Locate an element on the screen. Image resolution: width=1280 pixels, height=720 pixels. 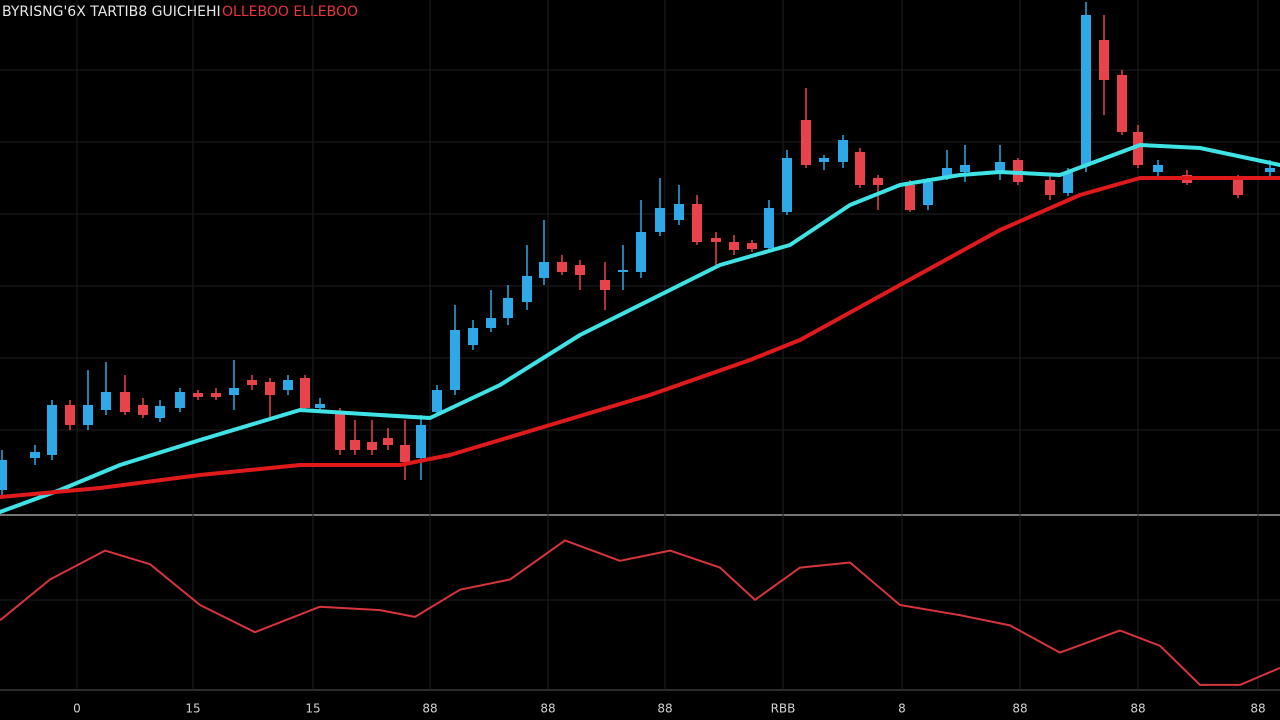
chart-subtitle: OLLEBOO ELLEBOO is located at coordinates (290, 12).